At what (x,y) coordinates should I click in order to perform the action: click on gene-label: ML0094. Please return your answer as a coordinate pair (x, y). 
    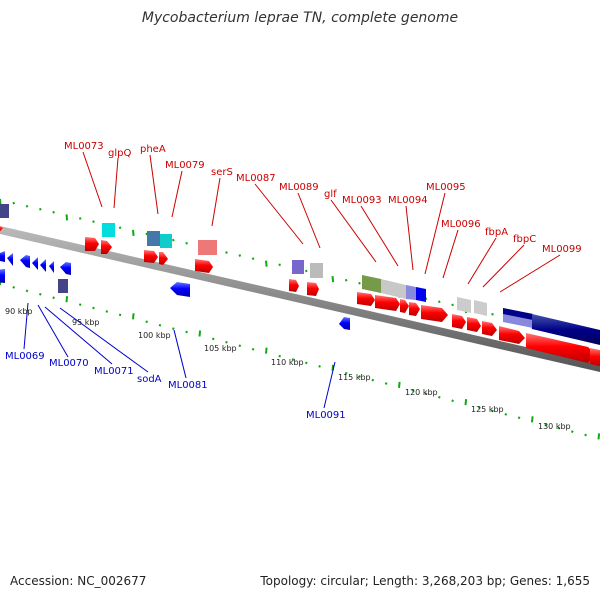
    Looking at the image, I should click on (408, 200).